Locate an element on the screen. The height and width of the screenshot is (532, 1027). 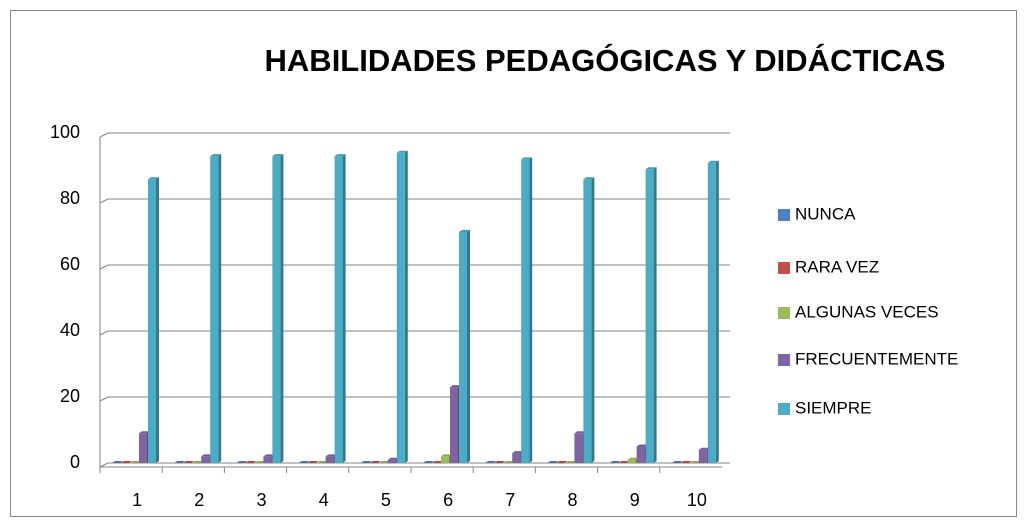
legend-label: SIEMPRE is located at coordinates (833, 407).